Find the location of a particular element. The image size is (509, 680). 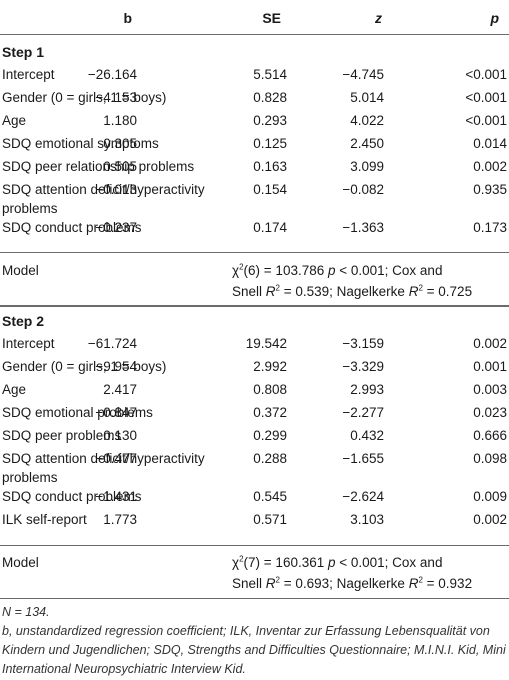

cell-se: 0.299 is located at coordinates (270, 435).